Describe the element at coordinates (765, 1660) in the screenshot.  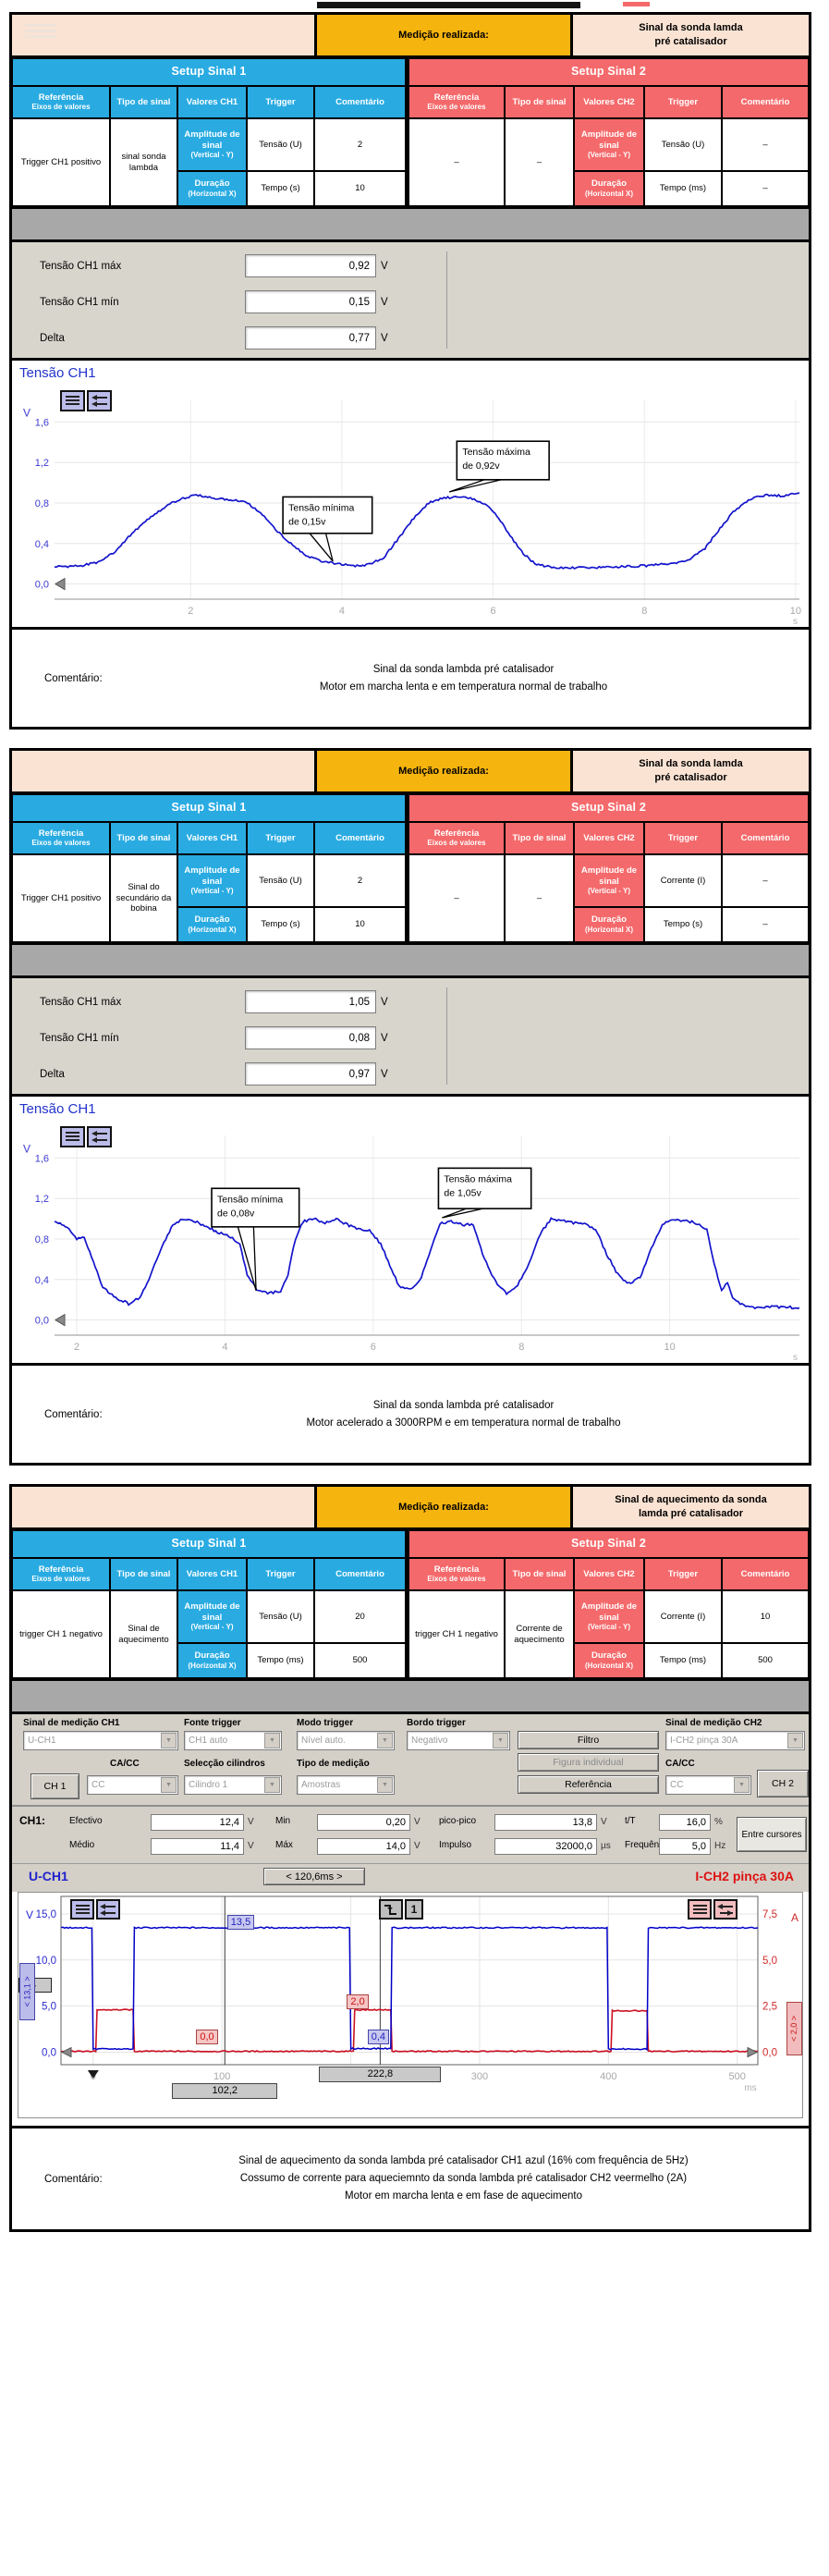
I see `valor-cell: 500` at that location.